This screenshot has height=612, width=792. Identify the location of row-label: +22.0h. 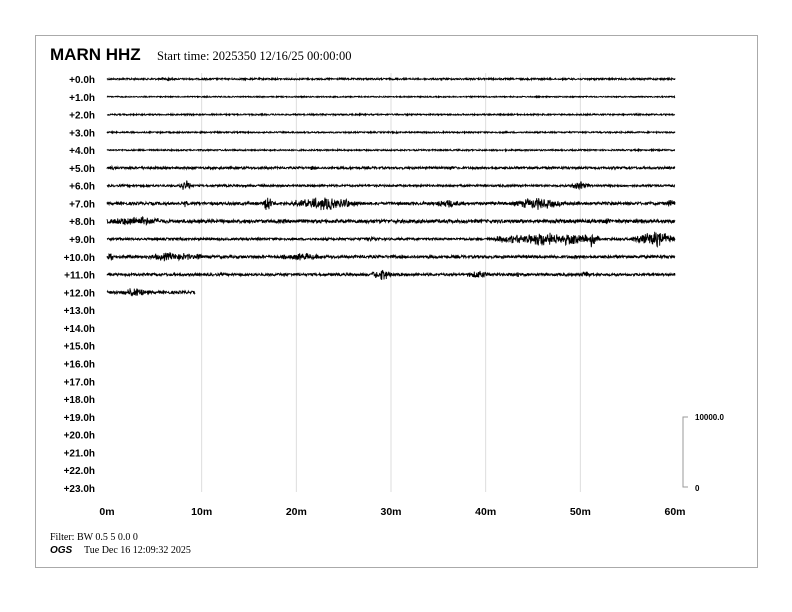
(79, 471).